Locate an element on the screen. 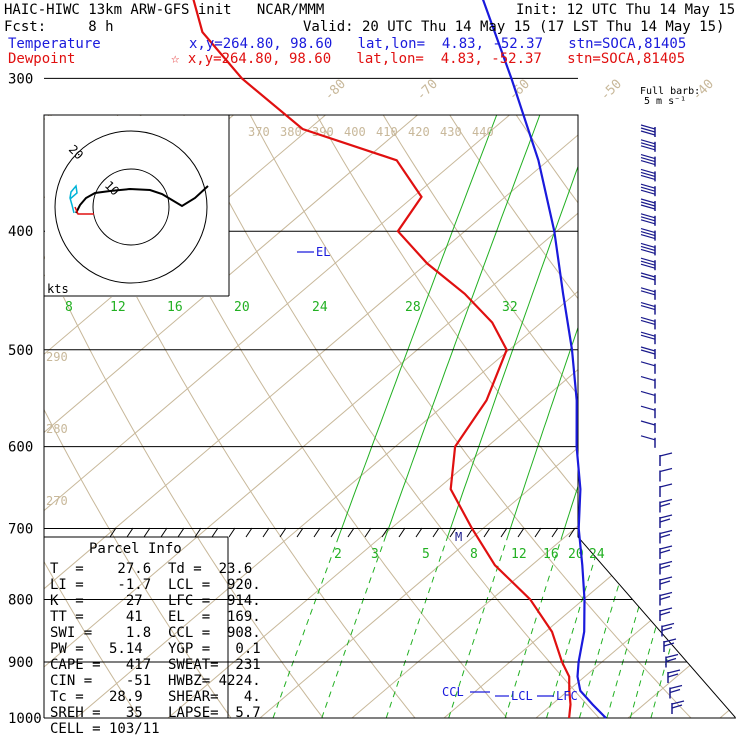 This screenshot has width=740, height=740. isotherm-line is located at coordinates (681, 416).